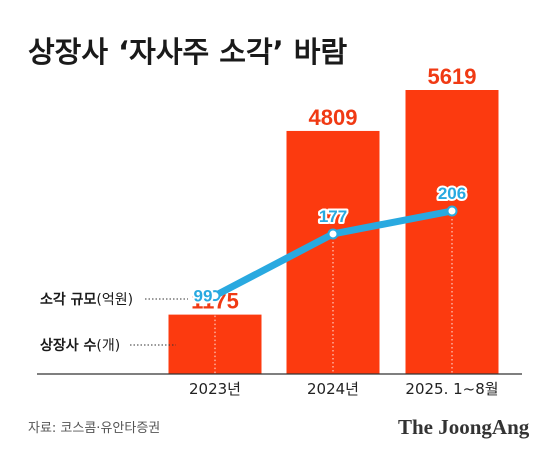 This screenshot has width=559, height=459. What do you see at coordinates (94, 428) in the screenshot?
I see `source-note: 자료: 코스콤·유안타증권` at bounding box center [94, 428].